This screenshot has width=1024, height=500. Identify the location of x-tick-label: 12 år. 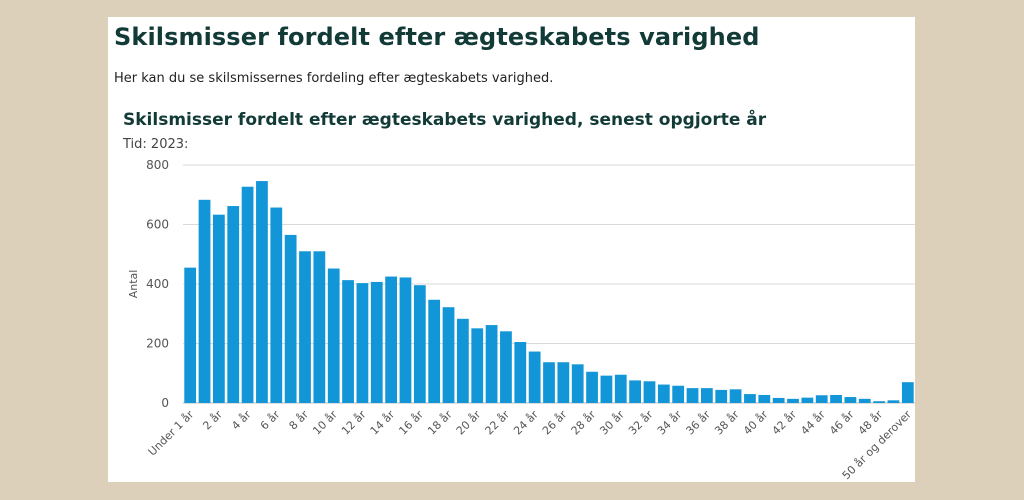
(354, 423).